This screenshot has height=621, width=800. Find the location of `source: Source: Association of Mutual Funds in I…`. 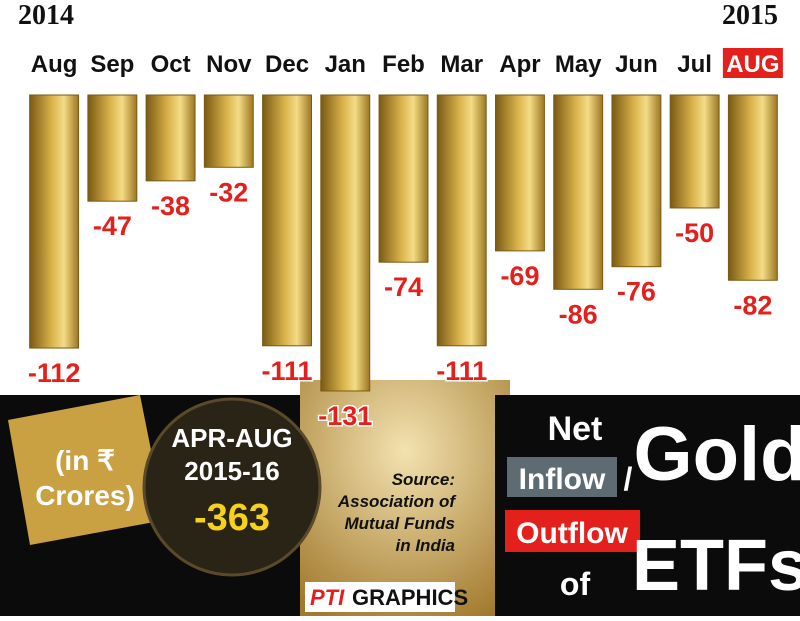

source: Source: Association of Mutual Funds in I… is located at coordinates (397, 512).